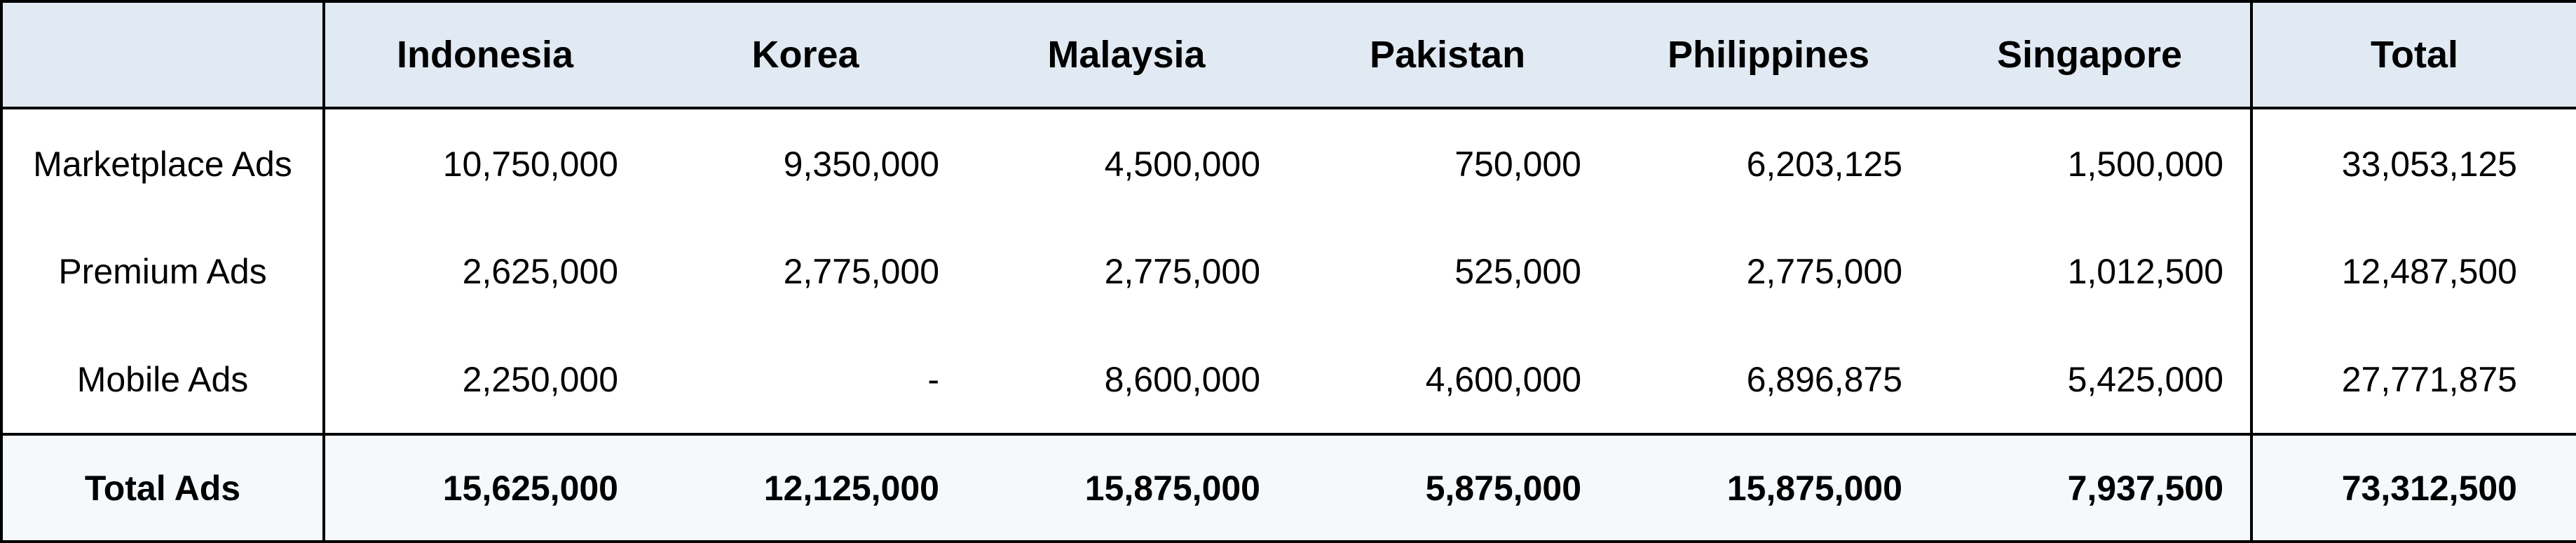  What do you see at coordinates (2413, 54) in the screenshot?
I see `column-header-total: Total` at bounding box center [2413, 54].